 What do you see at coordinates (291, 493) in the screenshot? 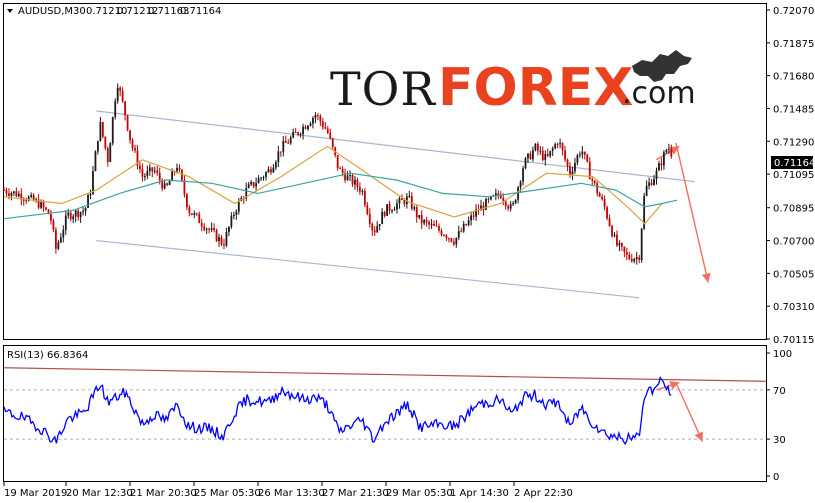
I see `time-tick-label: 26 Mar 13:30` at bounding box center [291, 493].